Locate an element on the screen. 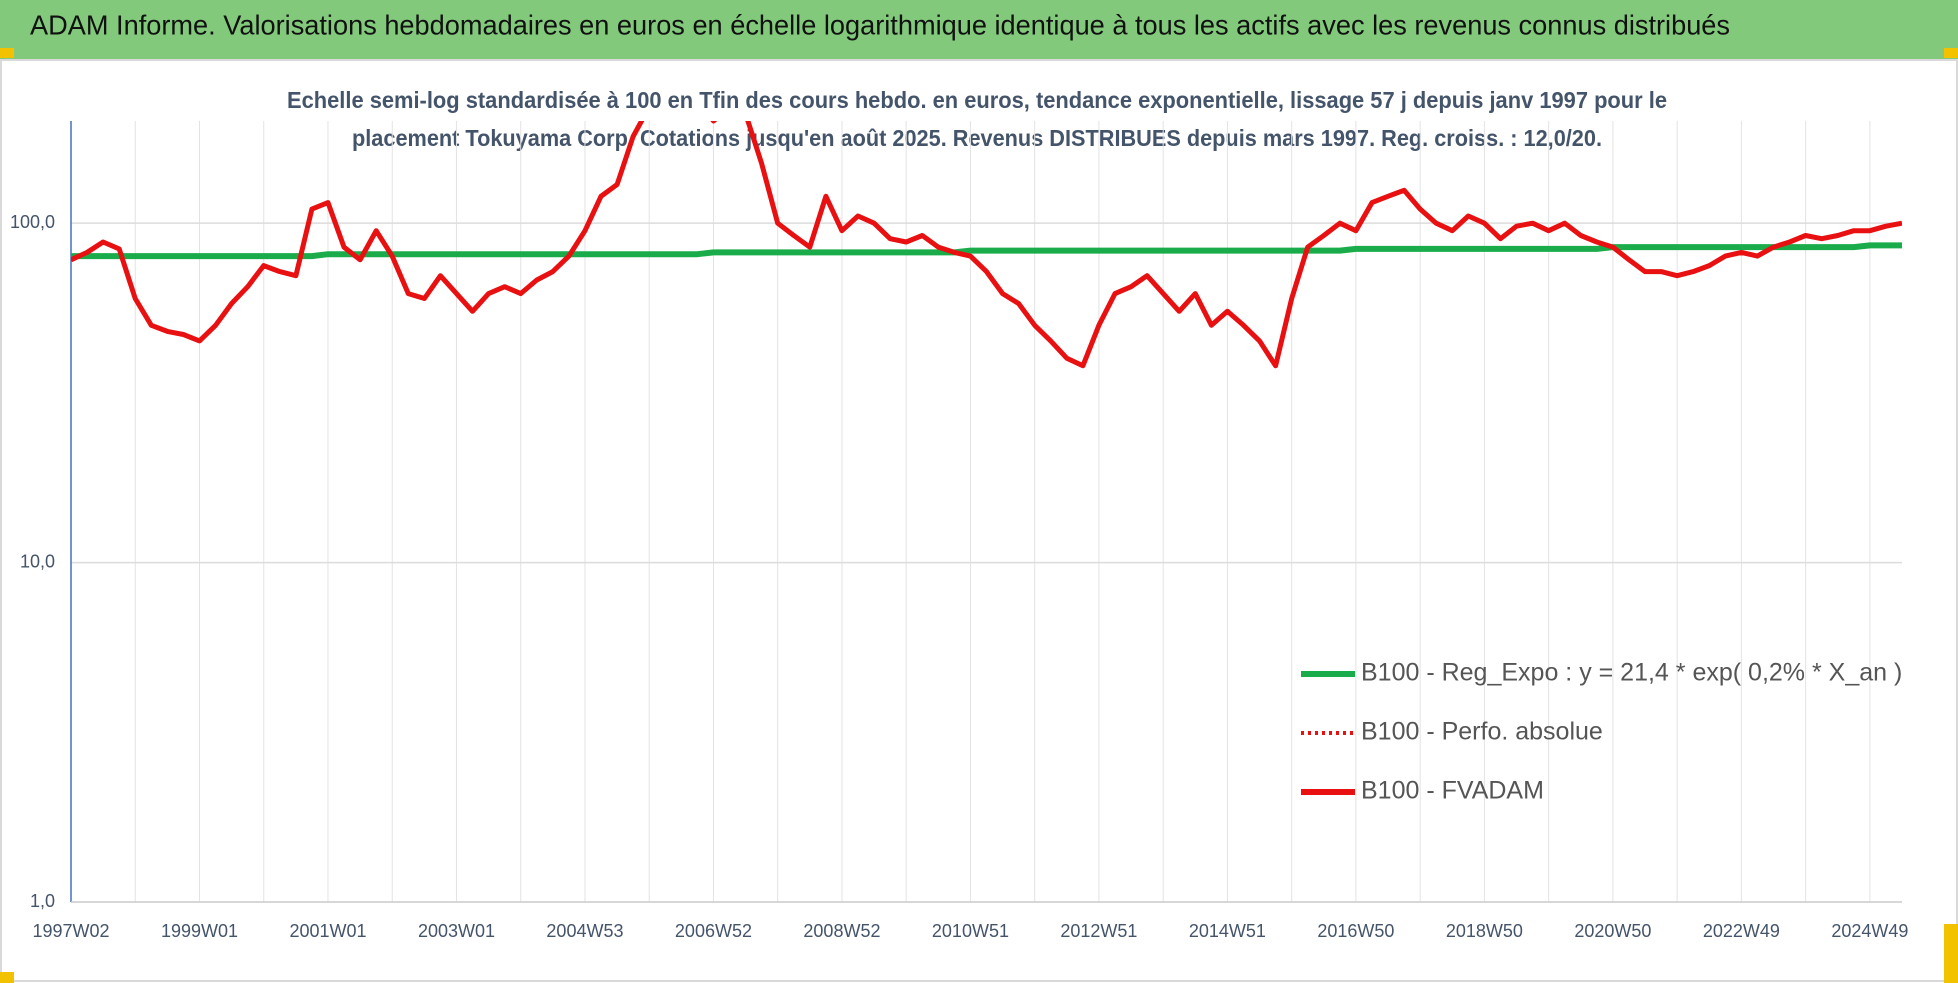 The width and height of the screenshot is (1958, 983). x-tick-label: 2020W50 is located at coordinates (1612, 931).